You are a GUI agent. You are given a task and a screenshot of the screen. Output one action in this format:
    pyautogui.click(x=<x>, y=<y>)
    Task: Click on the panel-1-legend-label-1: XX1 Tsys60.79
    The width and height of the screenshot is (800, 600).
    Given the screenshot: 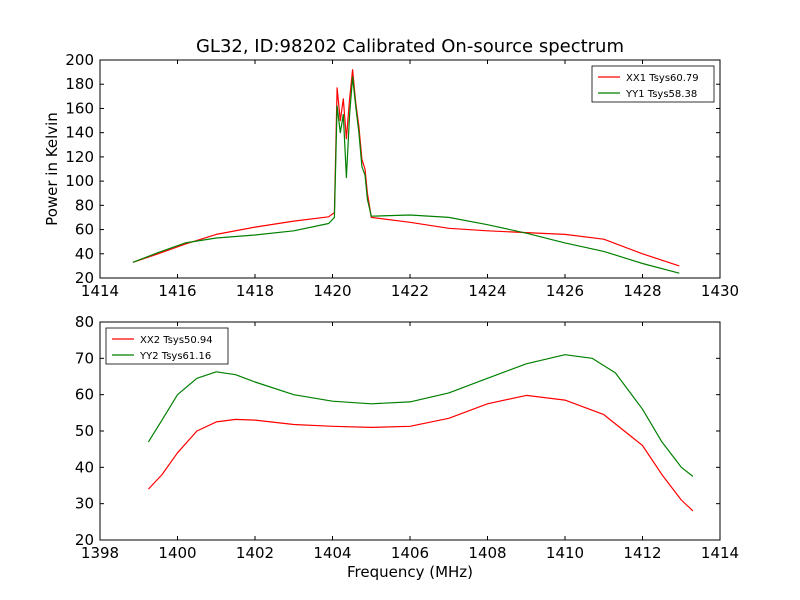 What is the action you would take?
    pyautogui.click(x=662, y=78)
    